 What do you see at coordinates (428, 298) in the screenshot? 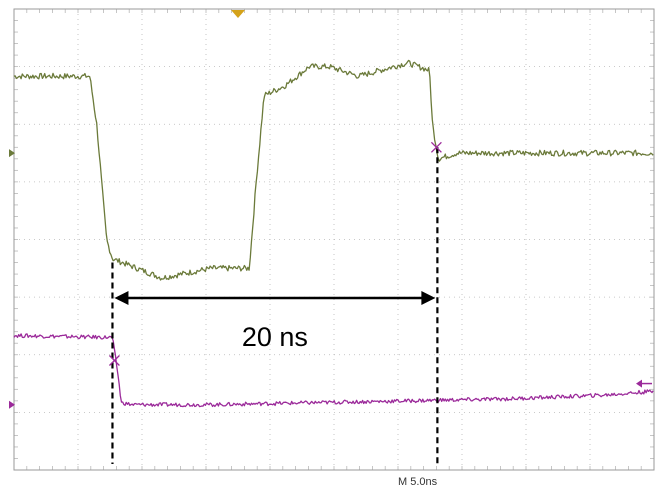
I see `interval-arrow-right-head` at bounding box center [428, 298].